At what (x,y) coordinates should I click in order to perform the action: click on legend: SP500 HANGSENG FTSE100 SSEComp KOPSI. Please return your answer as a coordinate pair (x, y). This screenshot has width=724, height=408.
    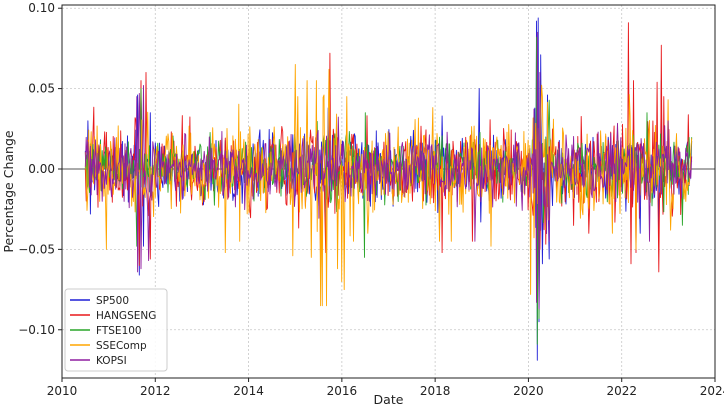
    Looking at the image, I should click on (116, 330).